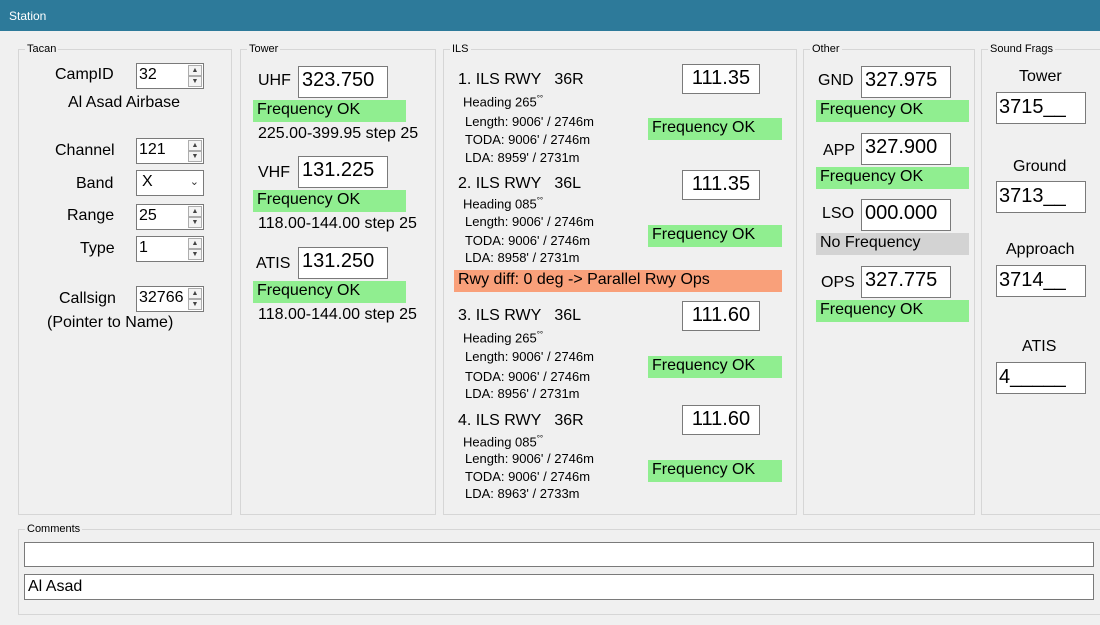 The height and width of the screenshot is (625, 1100). Describe the element at coordinates (95, 183) in the screenshot. I see `band-label: Band` at that location.